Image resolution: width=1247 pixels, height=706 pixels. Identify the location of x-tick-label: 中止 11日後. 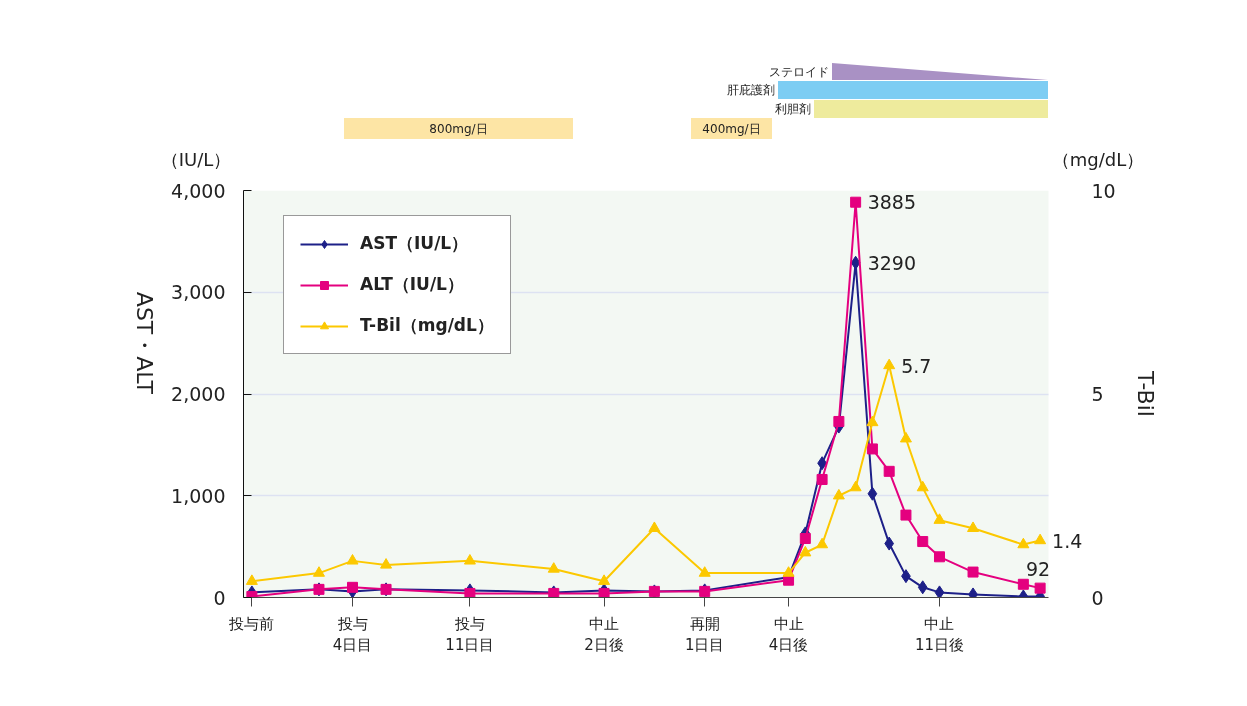
(939, 634).